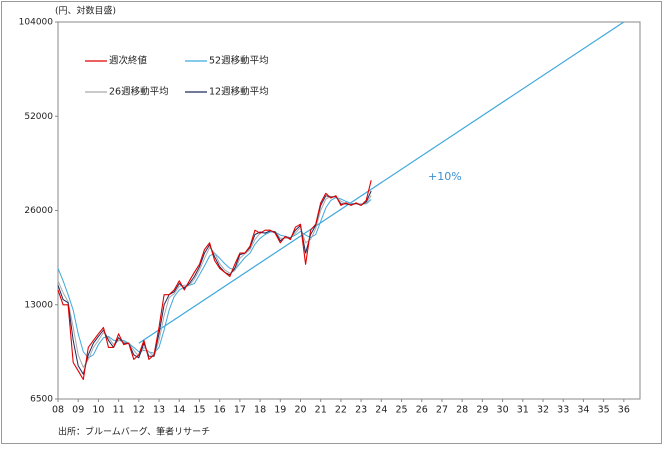 This screenshot has width=665, height=450. What do you see at coordinates (341, 410) in the screenshot?
I see `x-tick-label: 22` at bounding box center [341, 410].